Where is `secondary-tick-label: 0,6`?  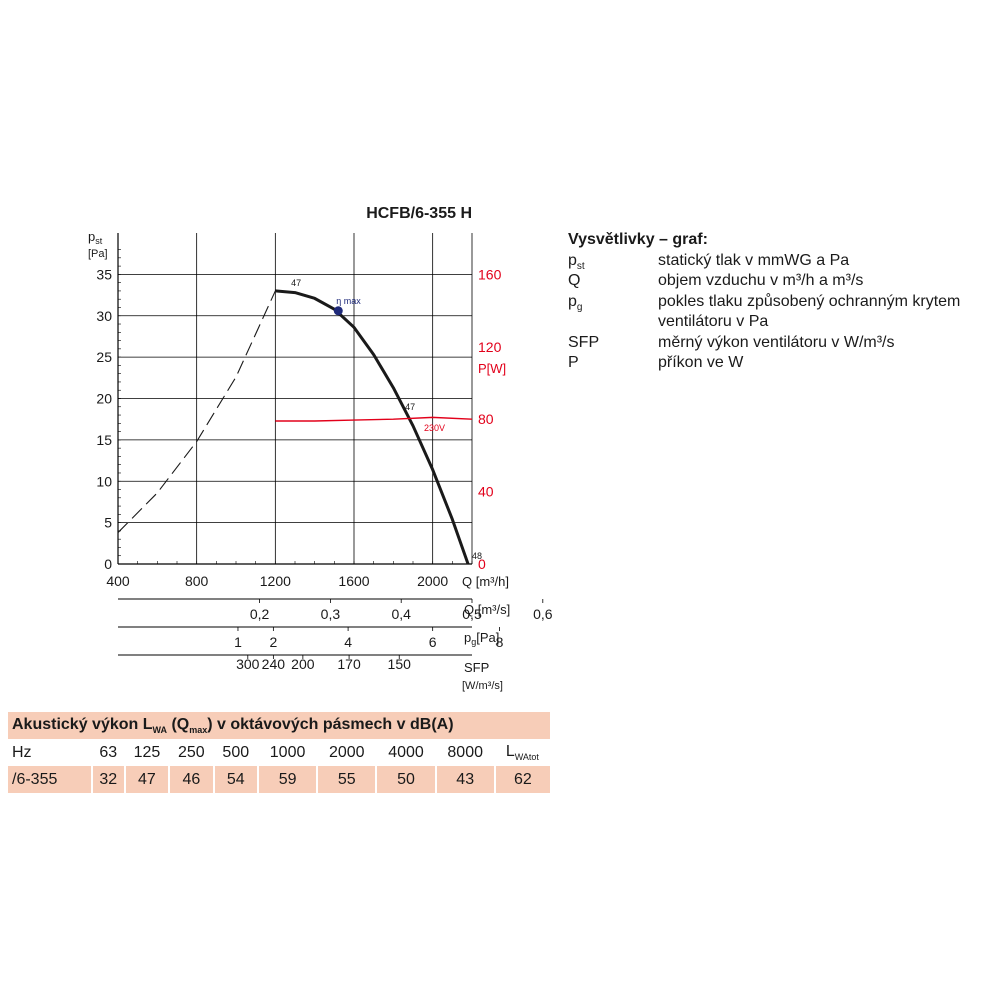 secondary-tick-label: 0,6 is located at coordinates (543, 614).